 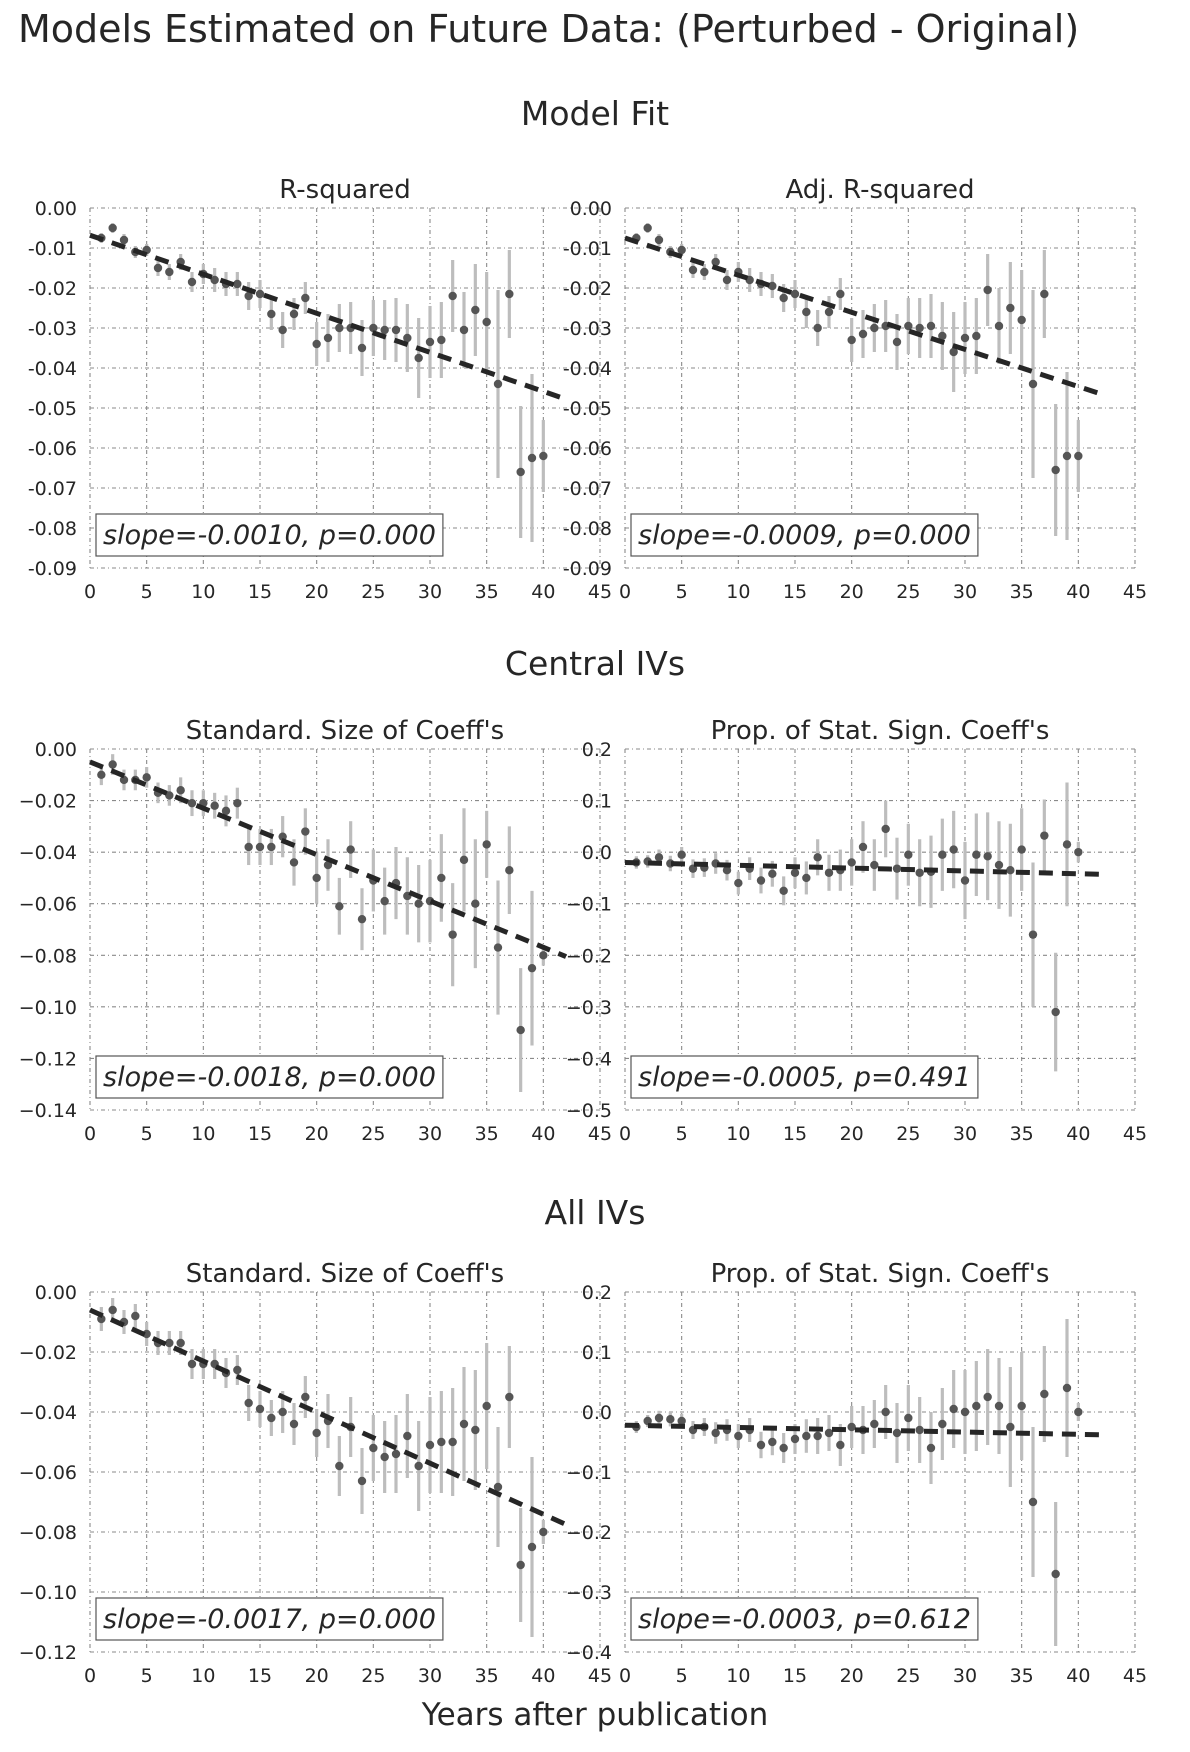 What do you see at coordinates (1022, 592) in the screenshot?
I see `x-tick-label: 35` at bounding box center [1022, 592].